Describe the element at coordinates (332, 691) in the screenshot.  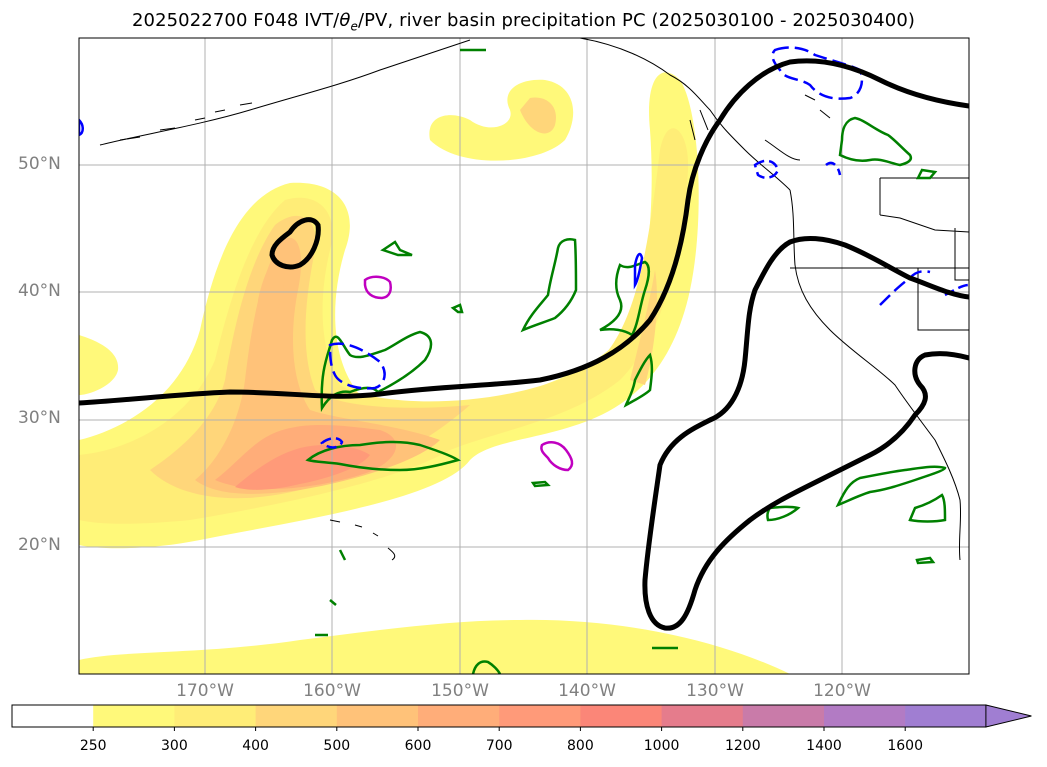
I see `lon-tick-label: 160°W` at that location.